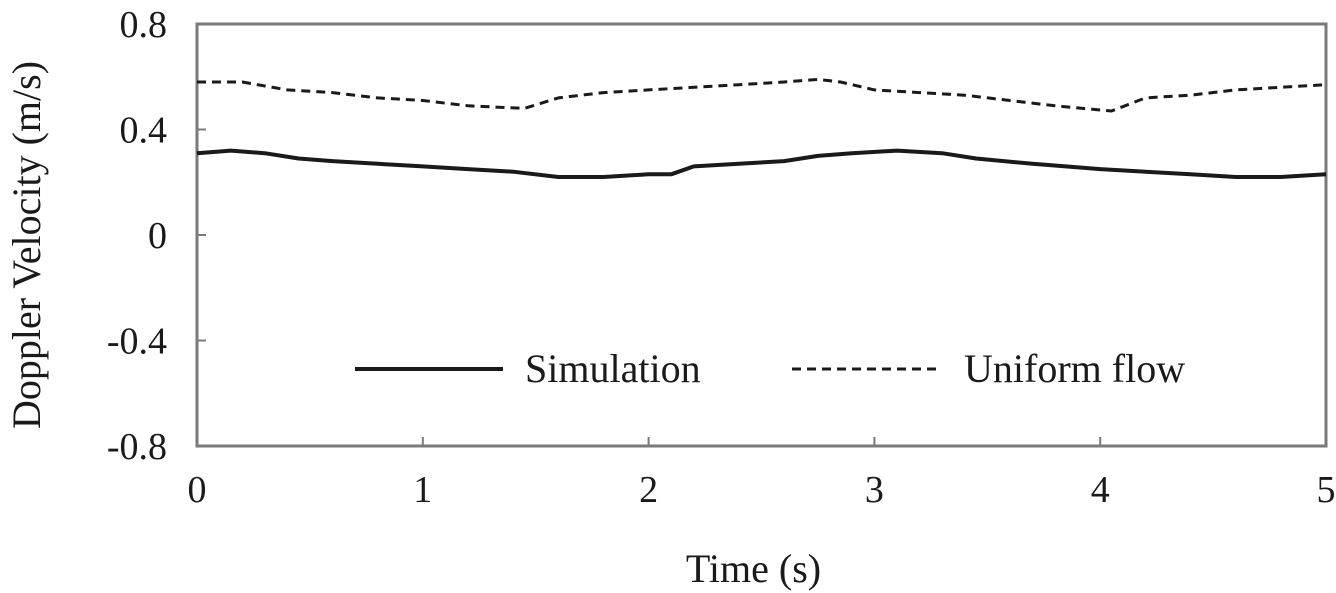 The height and width of the screenshot is (593, 1336). I want to click on series-line-simulation, so click(761, 163).